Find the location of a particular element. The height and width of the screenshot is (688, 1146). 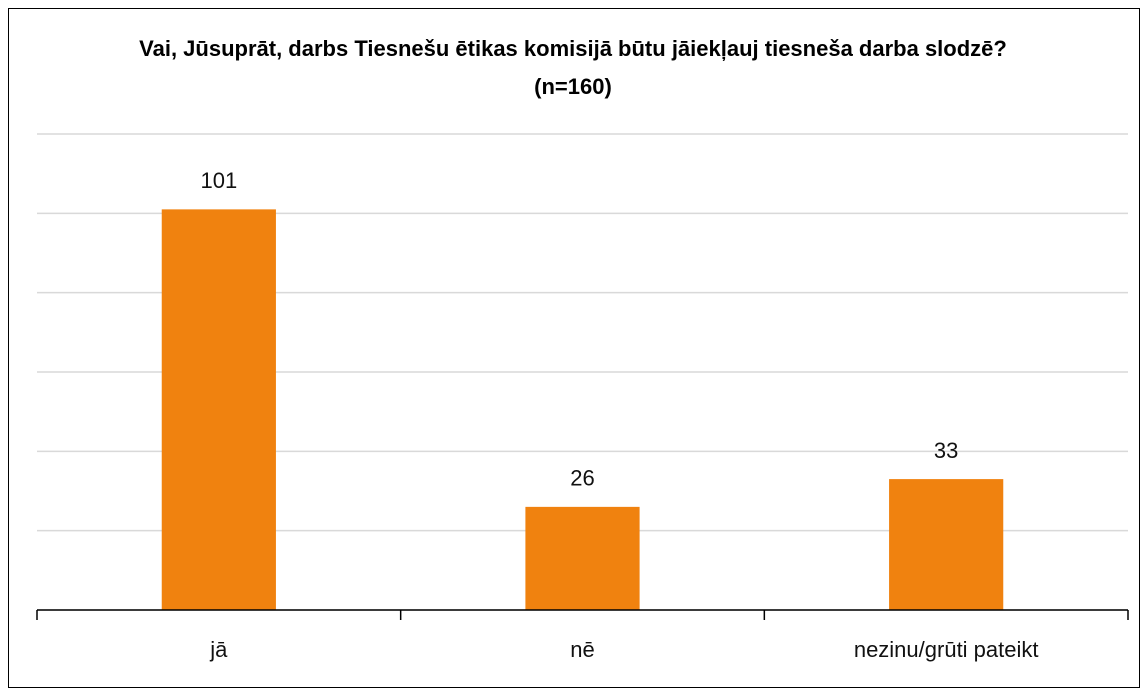

x-tick-label: nē is located at coordinates (582, 649).